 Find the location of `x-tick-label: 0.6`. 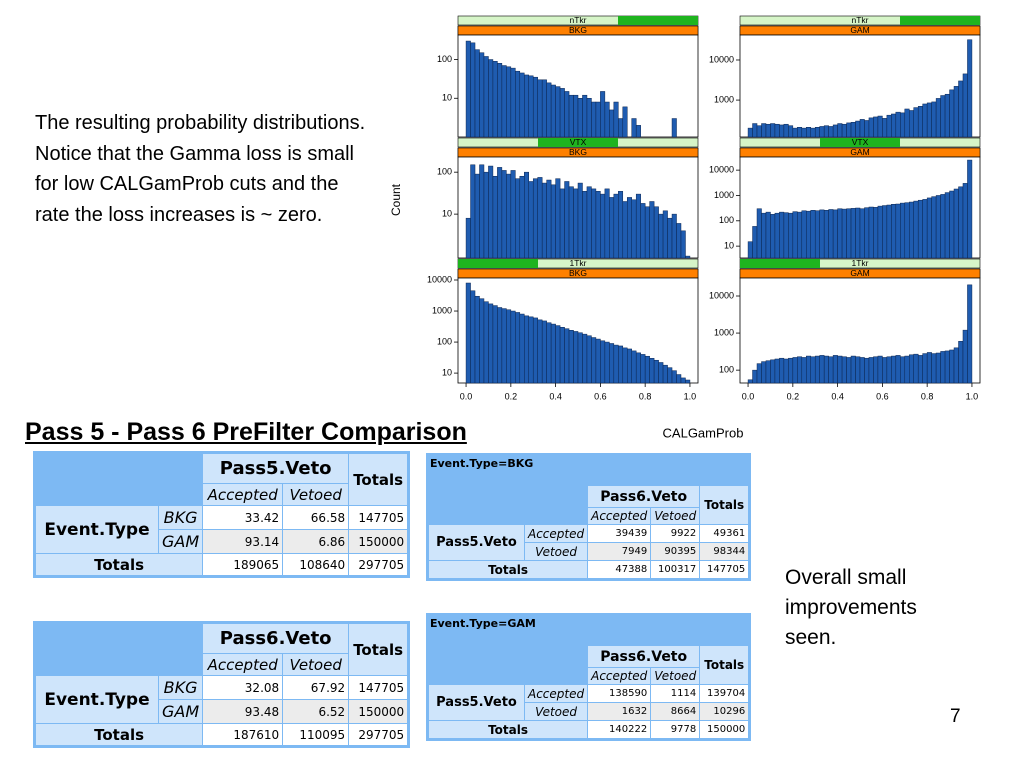

x-tick-label: 0.6 is located at coordinates (882, 396).